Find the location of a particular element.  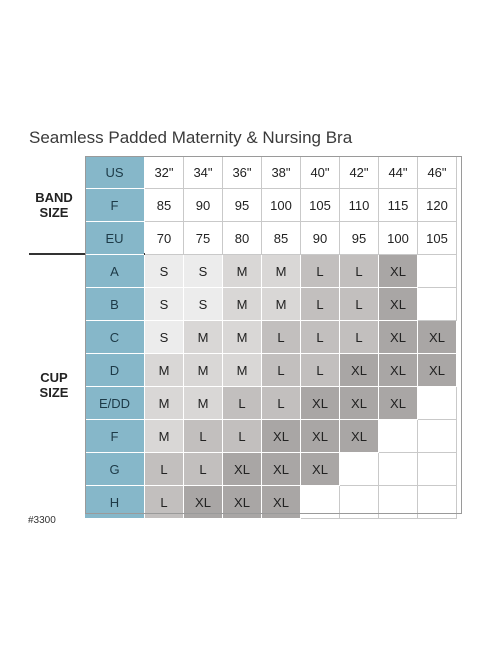

cup-size-label: CUP SIZE is located at coordinates (54, 385).